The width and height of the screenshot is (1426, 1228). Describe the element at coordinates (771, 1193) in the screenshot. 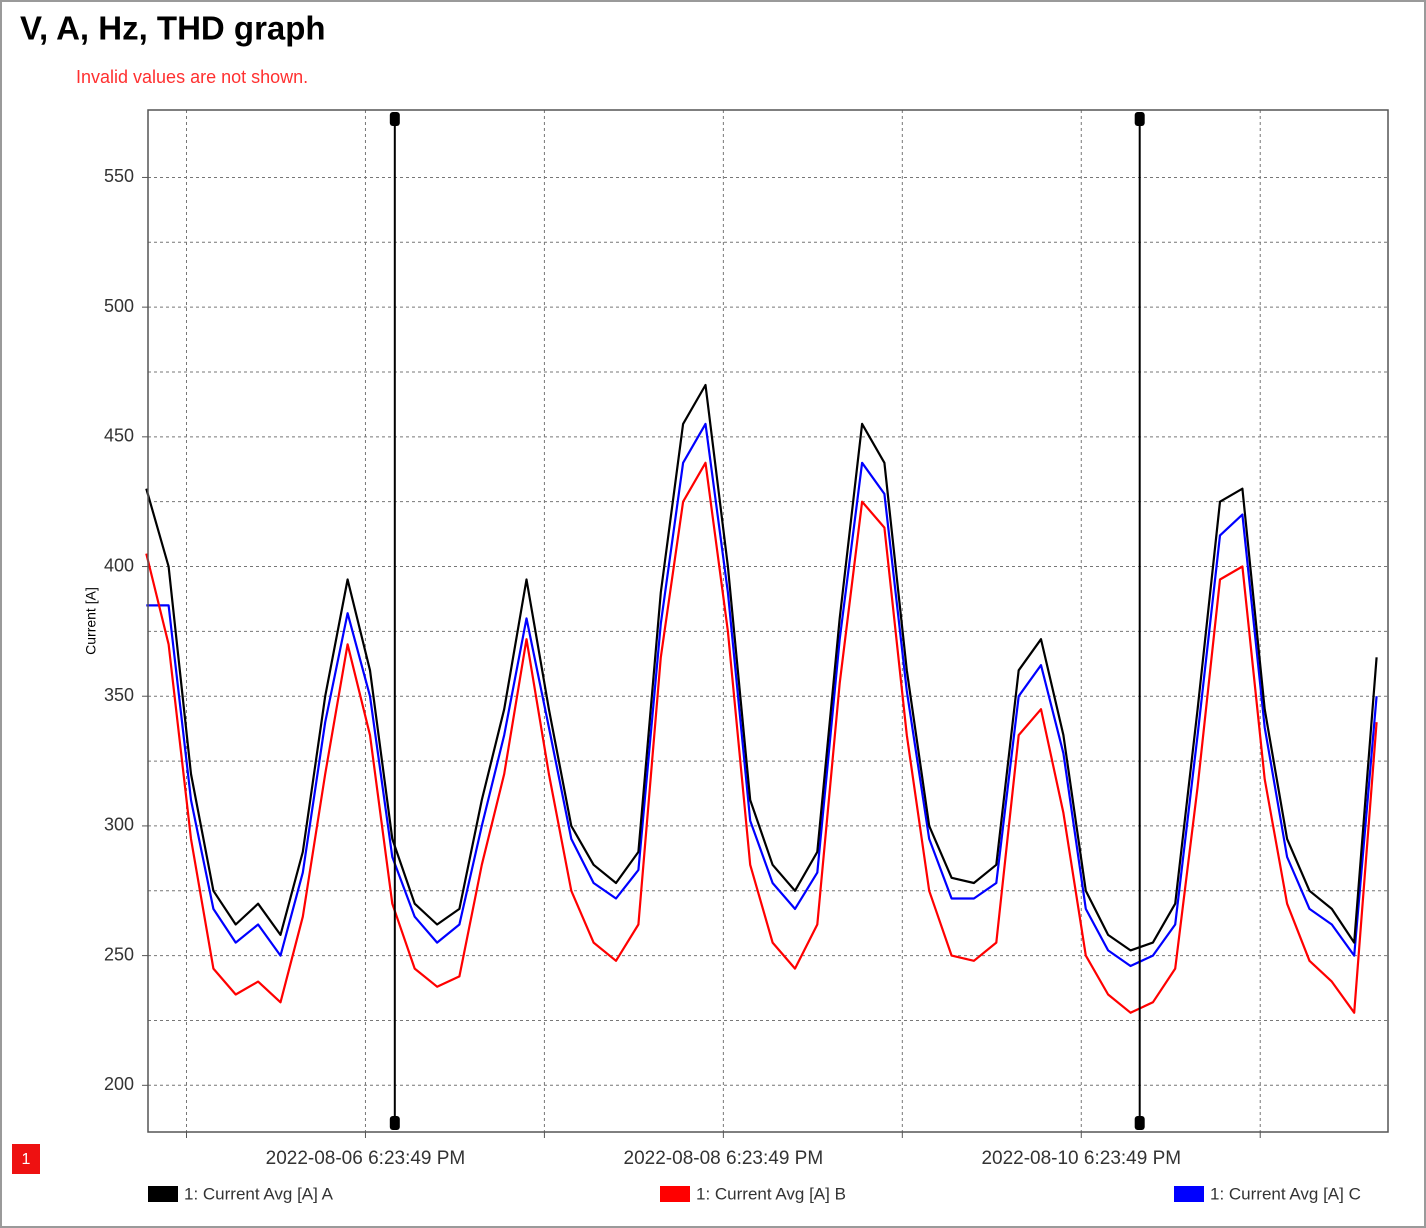

I see `legend-label: 1: Current Avg [A] B` at that location.